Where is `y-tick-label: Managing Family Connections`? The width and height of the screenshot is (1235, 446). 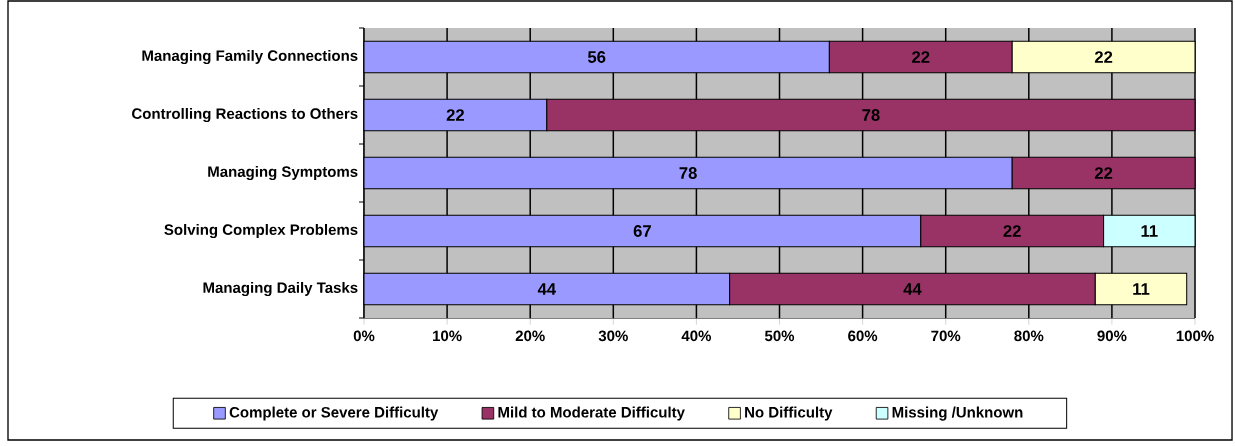
y-tick-label: Managing Family Connections is located at coordinates (250, 57).